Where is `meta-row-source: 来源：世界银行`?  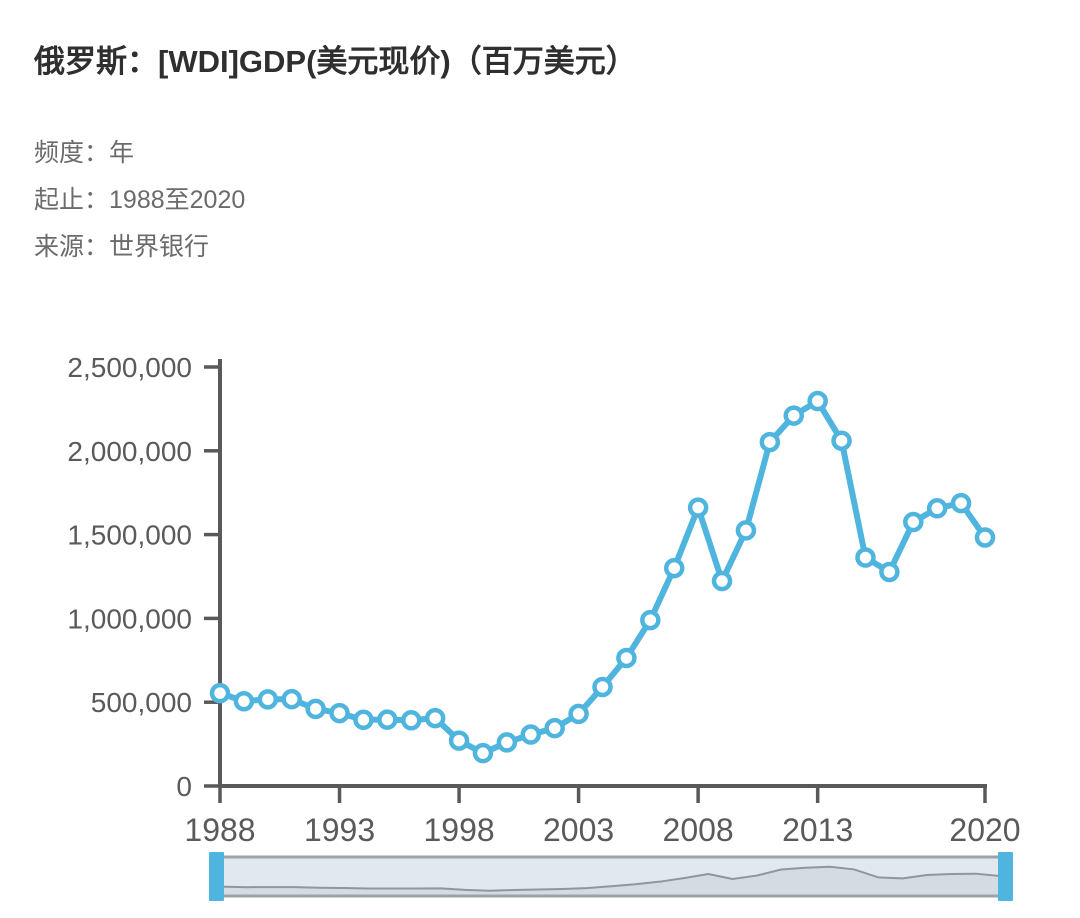 meta-row-source: 来源：世界银行 is located at coordinates (139, 247).